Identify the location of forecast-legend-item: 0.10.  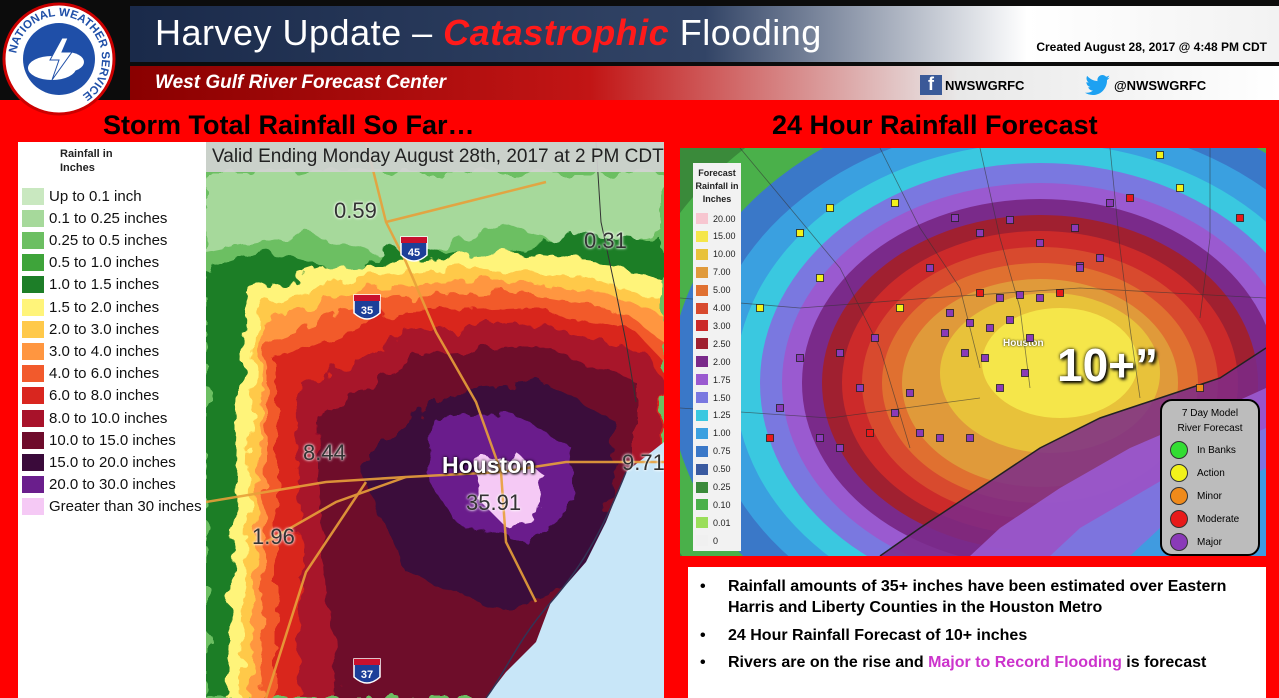
(713, 504).